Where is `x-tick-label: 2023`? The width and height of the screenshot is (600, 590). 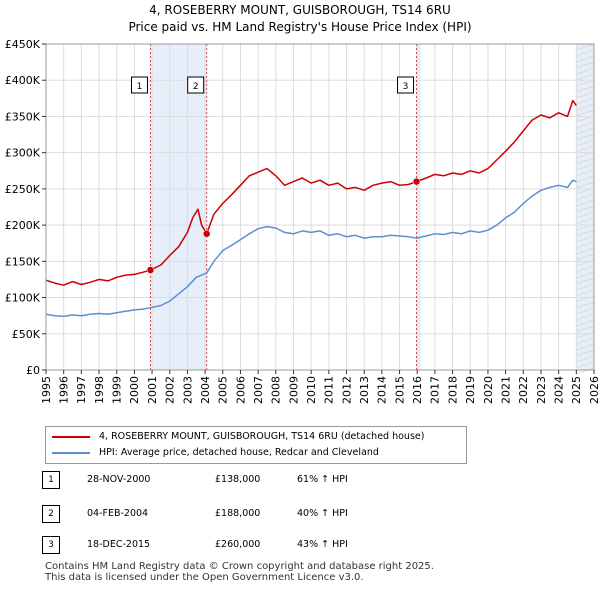 x-tick-label: 2023 is located at coordinates (541, 390).